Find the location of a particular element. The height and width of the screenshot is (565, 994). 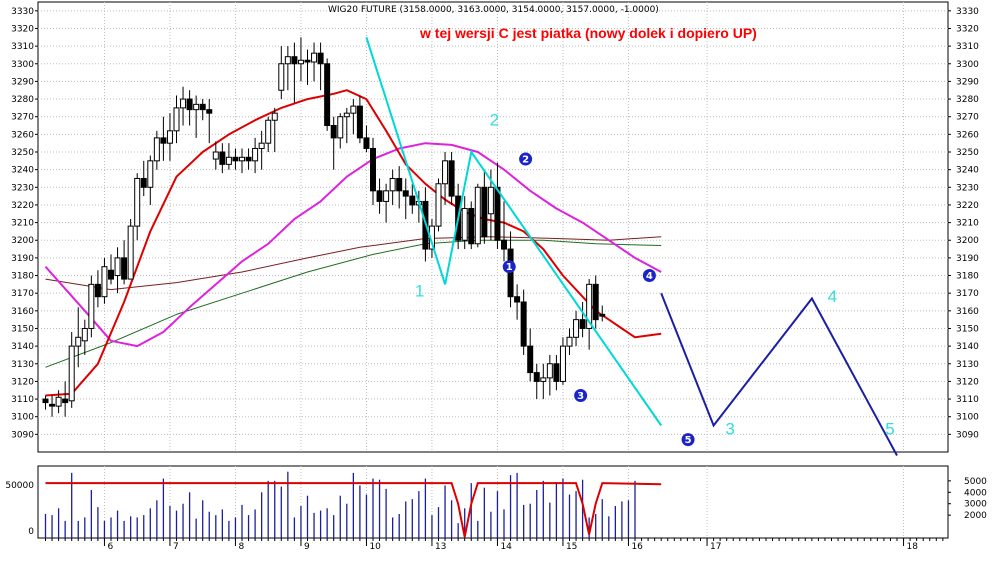

x-tick-label: 7 is located at coordinates (176, 547).